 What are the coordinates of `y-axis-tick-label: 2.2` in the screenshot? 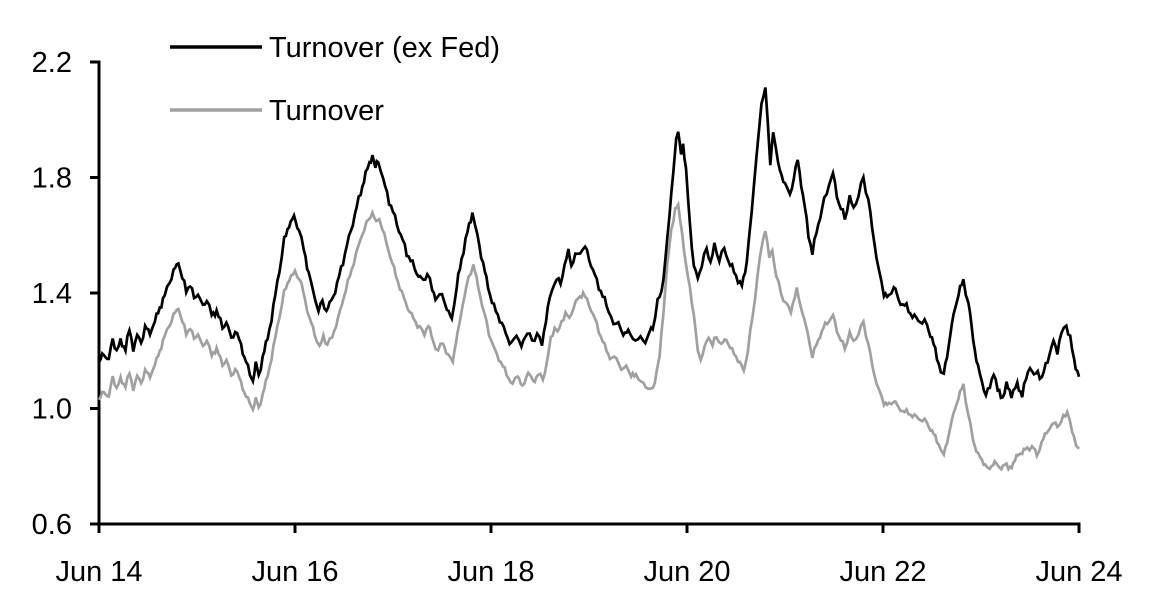 It's located at (52, 63).